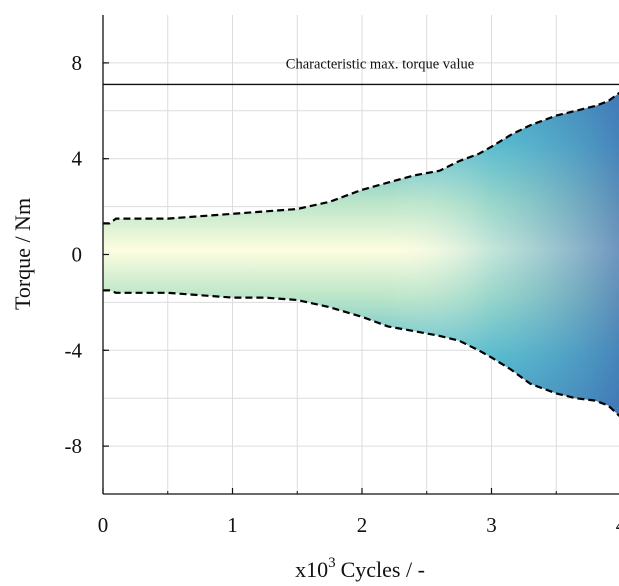 This screenshot has width=619, height=586. I want to click on x-axis-exponent: 3, so click(332, 563).